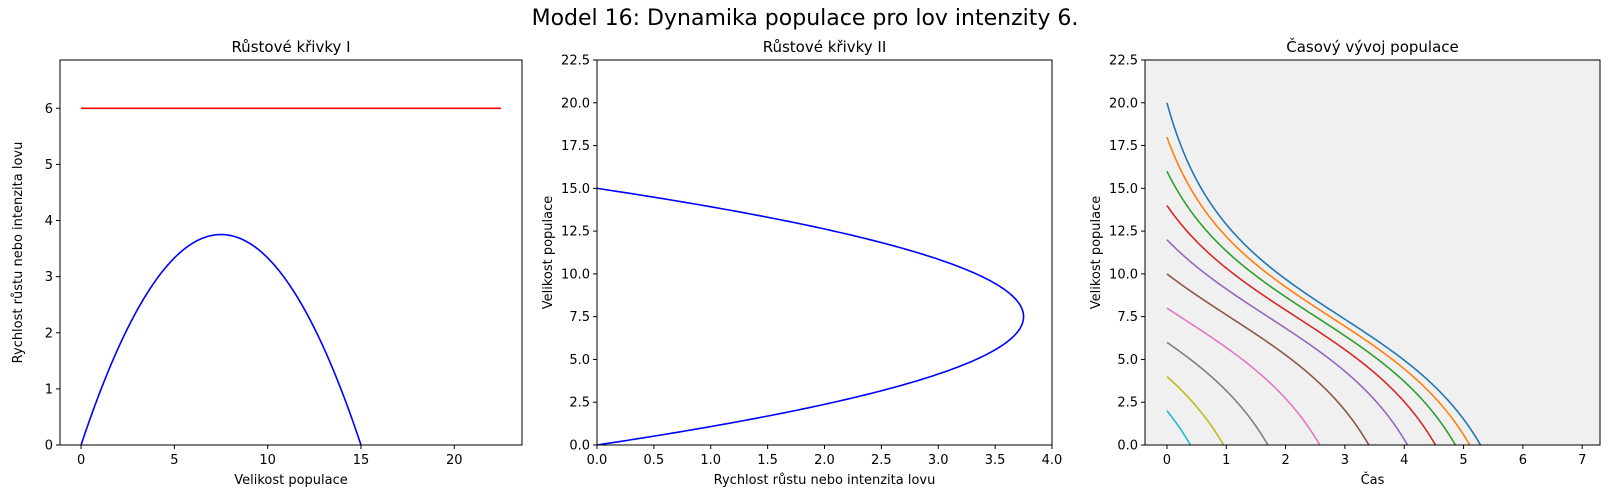 The image size is (1610, 500). What do you see at coordinates (1373, 480) in the screenshot?
I see `x-axis-label: Čas` at bounding box center [1373, 480].